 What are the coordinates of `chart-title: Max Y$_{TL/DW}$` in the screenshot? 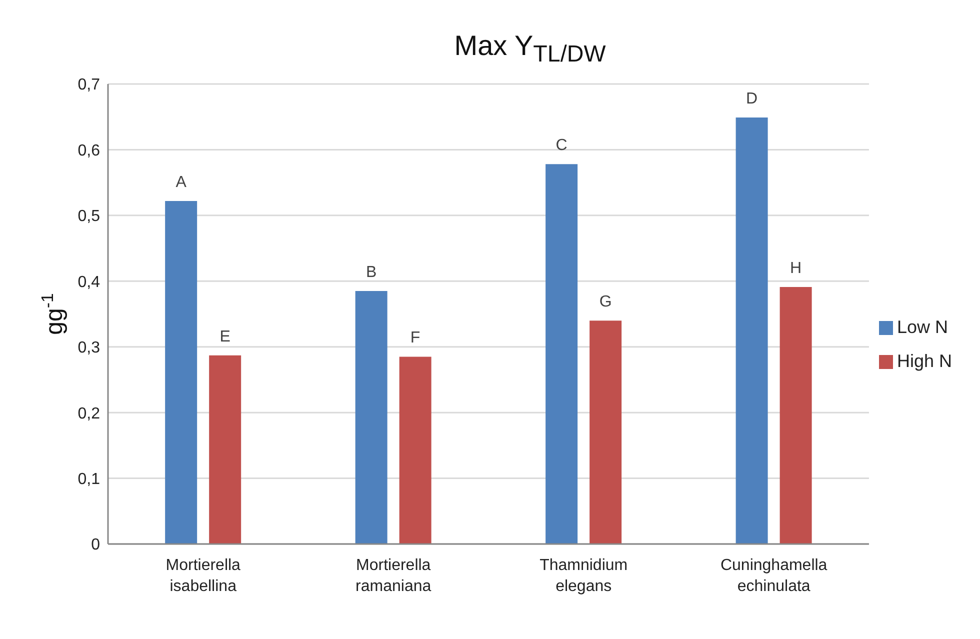 It's located at (530, 49).